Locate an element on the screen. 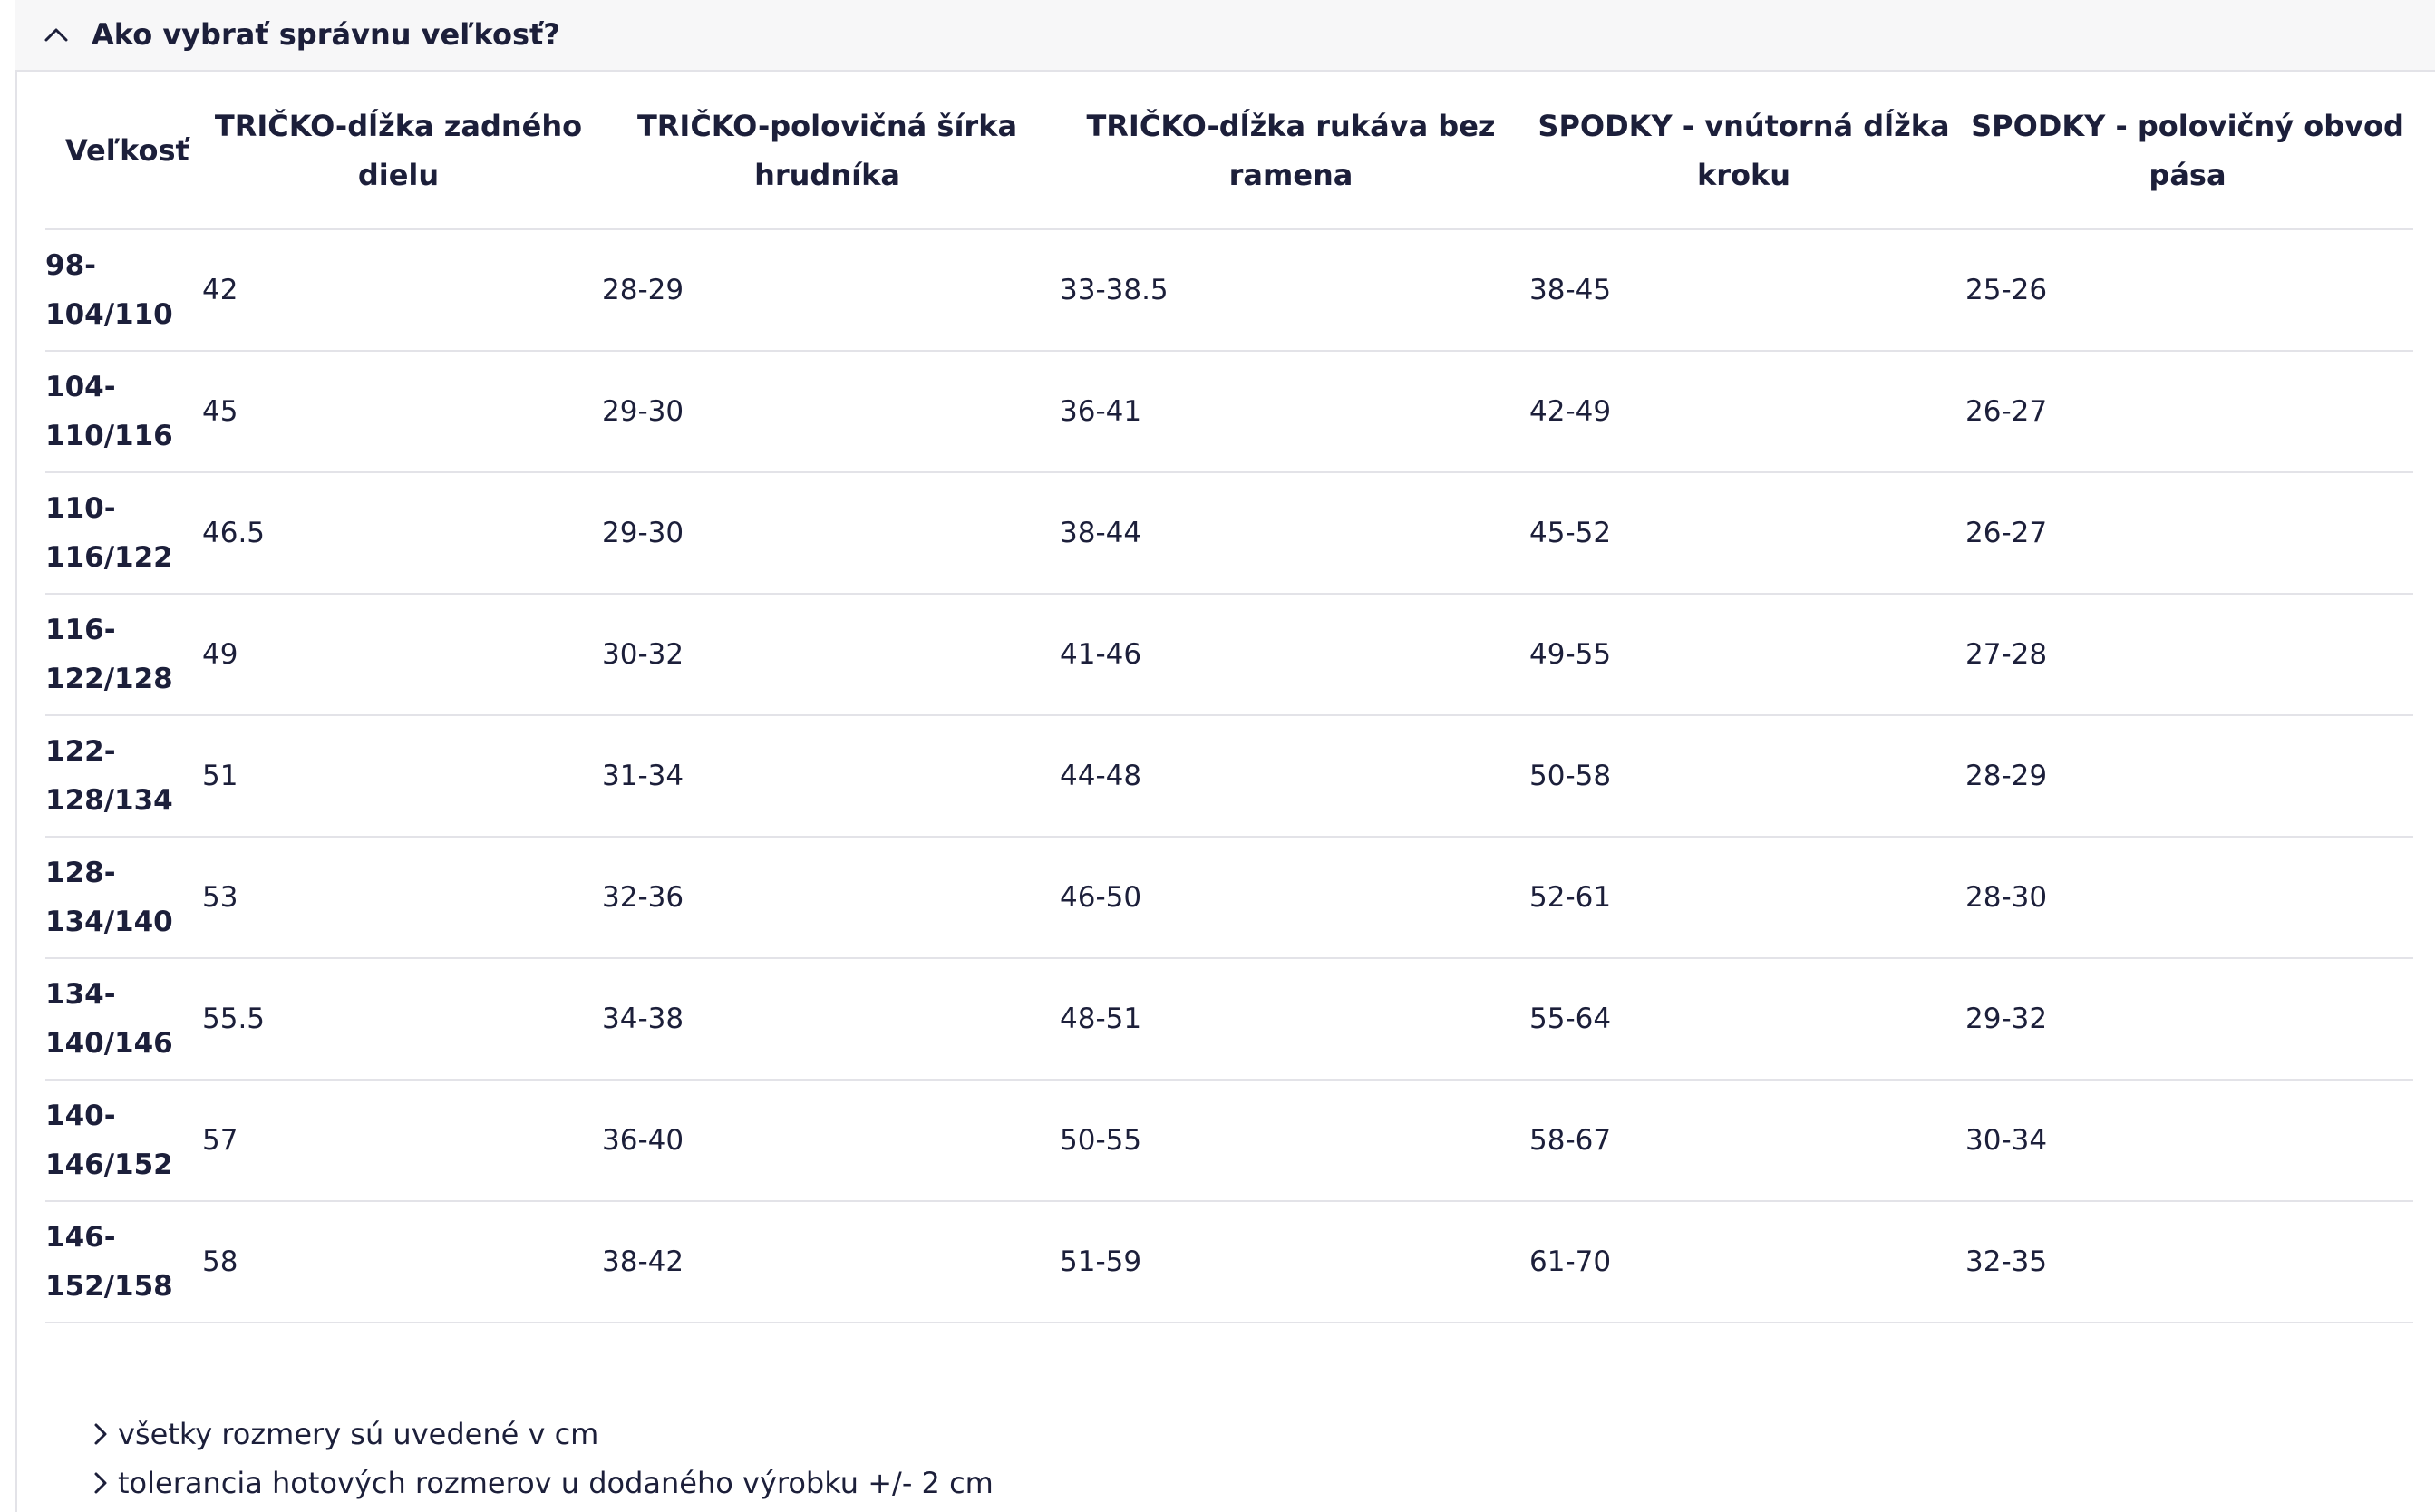 The height and width of the screenshot is (1512, 2435). size-cell: 116-122/128 is located at coordinates (122, 655).